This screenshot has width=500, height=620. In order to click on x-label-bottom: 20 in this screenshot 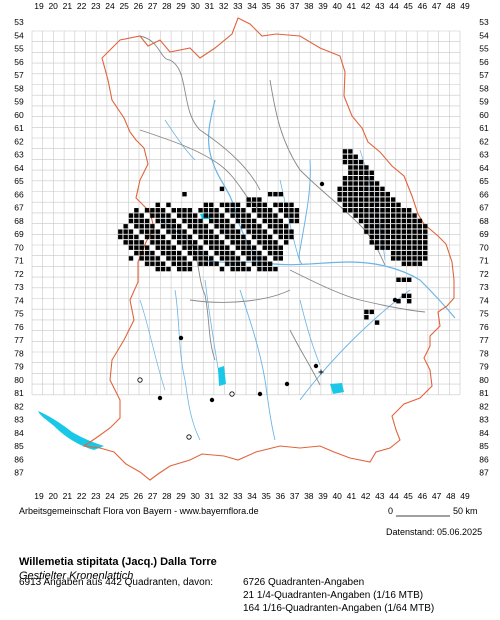, I will do `click(53, 496)`.